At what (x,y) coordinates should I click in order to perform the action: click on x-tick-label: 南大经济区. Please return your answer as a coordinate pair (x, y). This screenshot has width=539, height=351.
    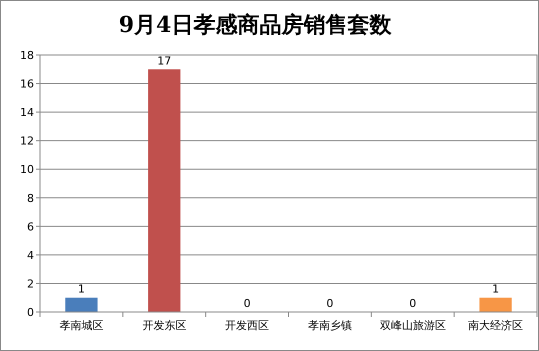
    Looking at the image, I should click on (496, 325).